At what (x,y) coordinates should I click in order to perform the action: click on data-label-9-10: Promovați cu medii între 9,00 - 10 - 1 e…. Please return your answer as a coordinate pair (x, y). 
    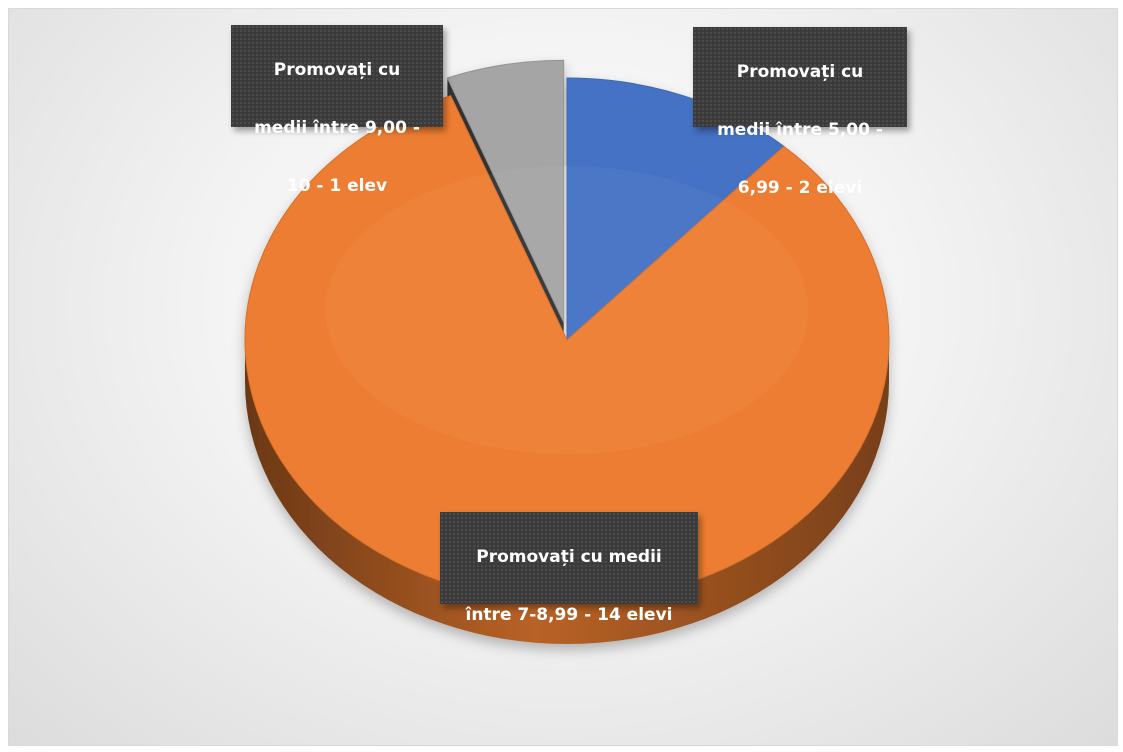
    Looking at the image, I should click on (337, 110).